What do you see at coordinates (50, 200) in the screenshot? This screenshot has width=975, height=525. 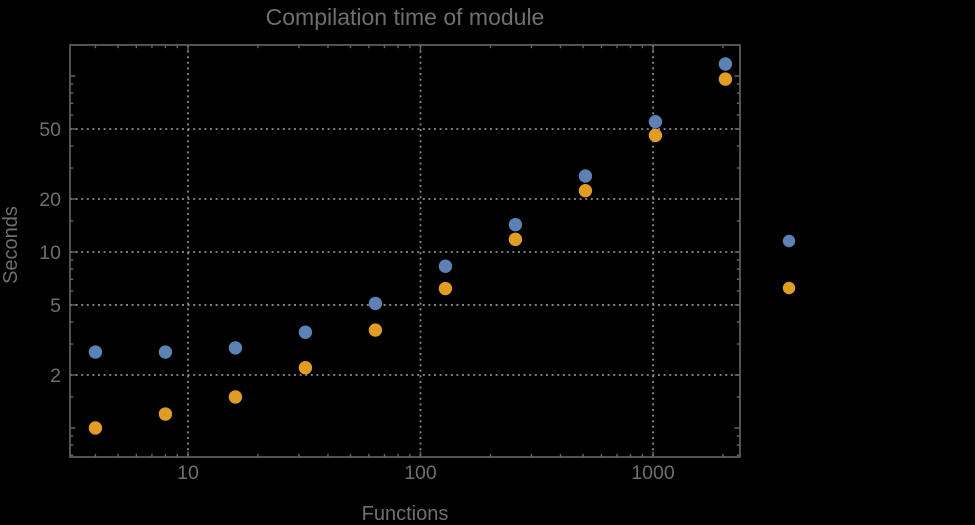 I see `y-tick-label: 20` at bounding box center [50, 200].